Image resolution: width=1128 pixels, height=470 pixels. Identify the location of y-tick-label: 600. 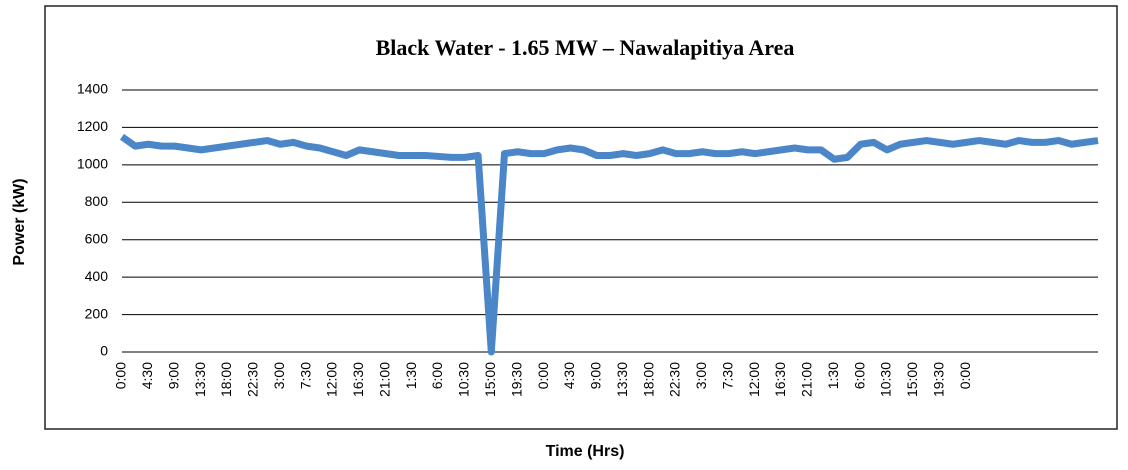
(97, 238).